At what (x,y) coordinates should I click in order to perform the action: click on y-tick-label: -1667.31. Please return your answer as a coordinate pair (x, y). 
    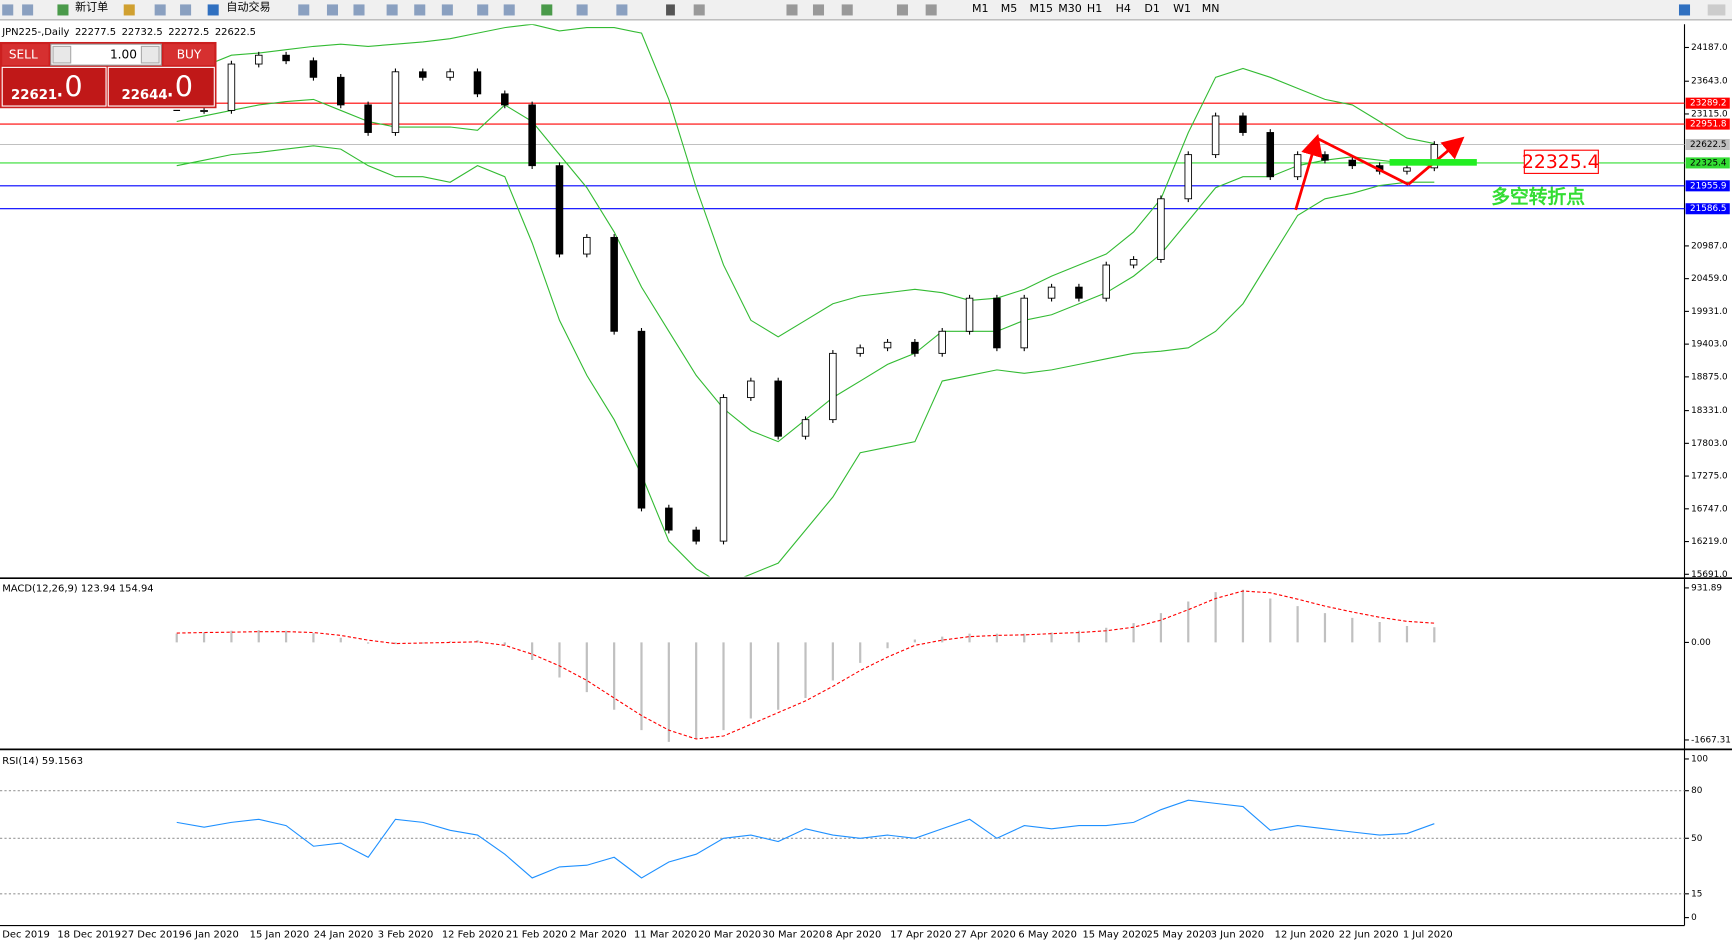
    Looking at the image, I should click on (1711, 740).